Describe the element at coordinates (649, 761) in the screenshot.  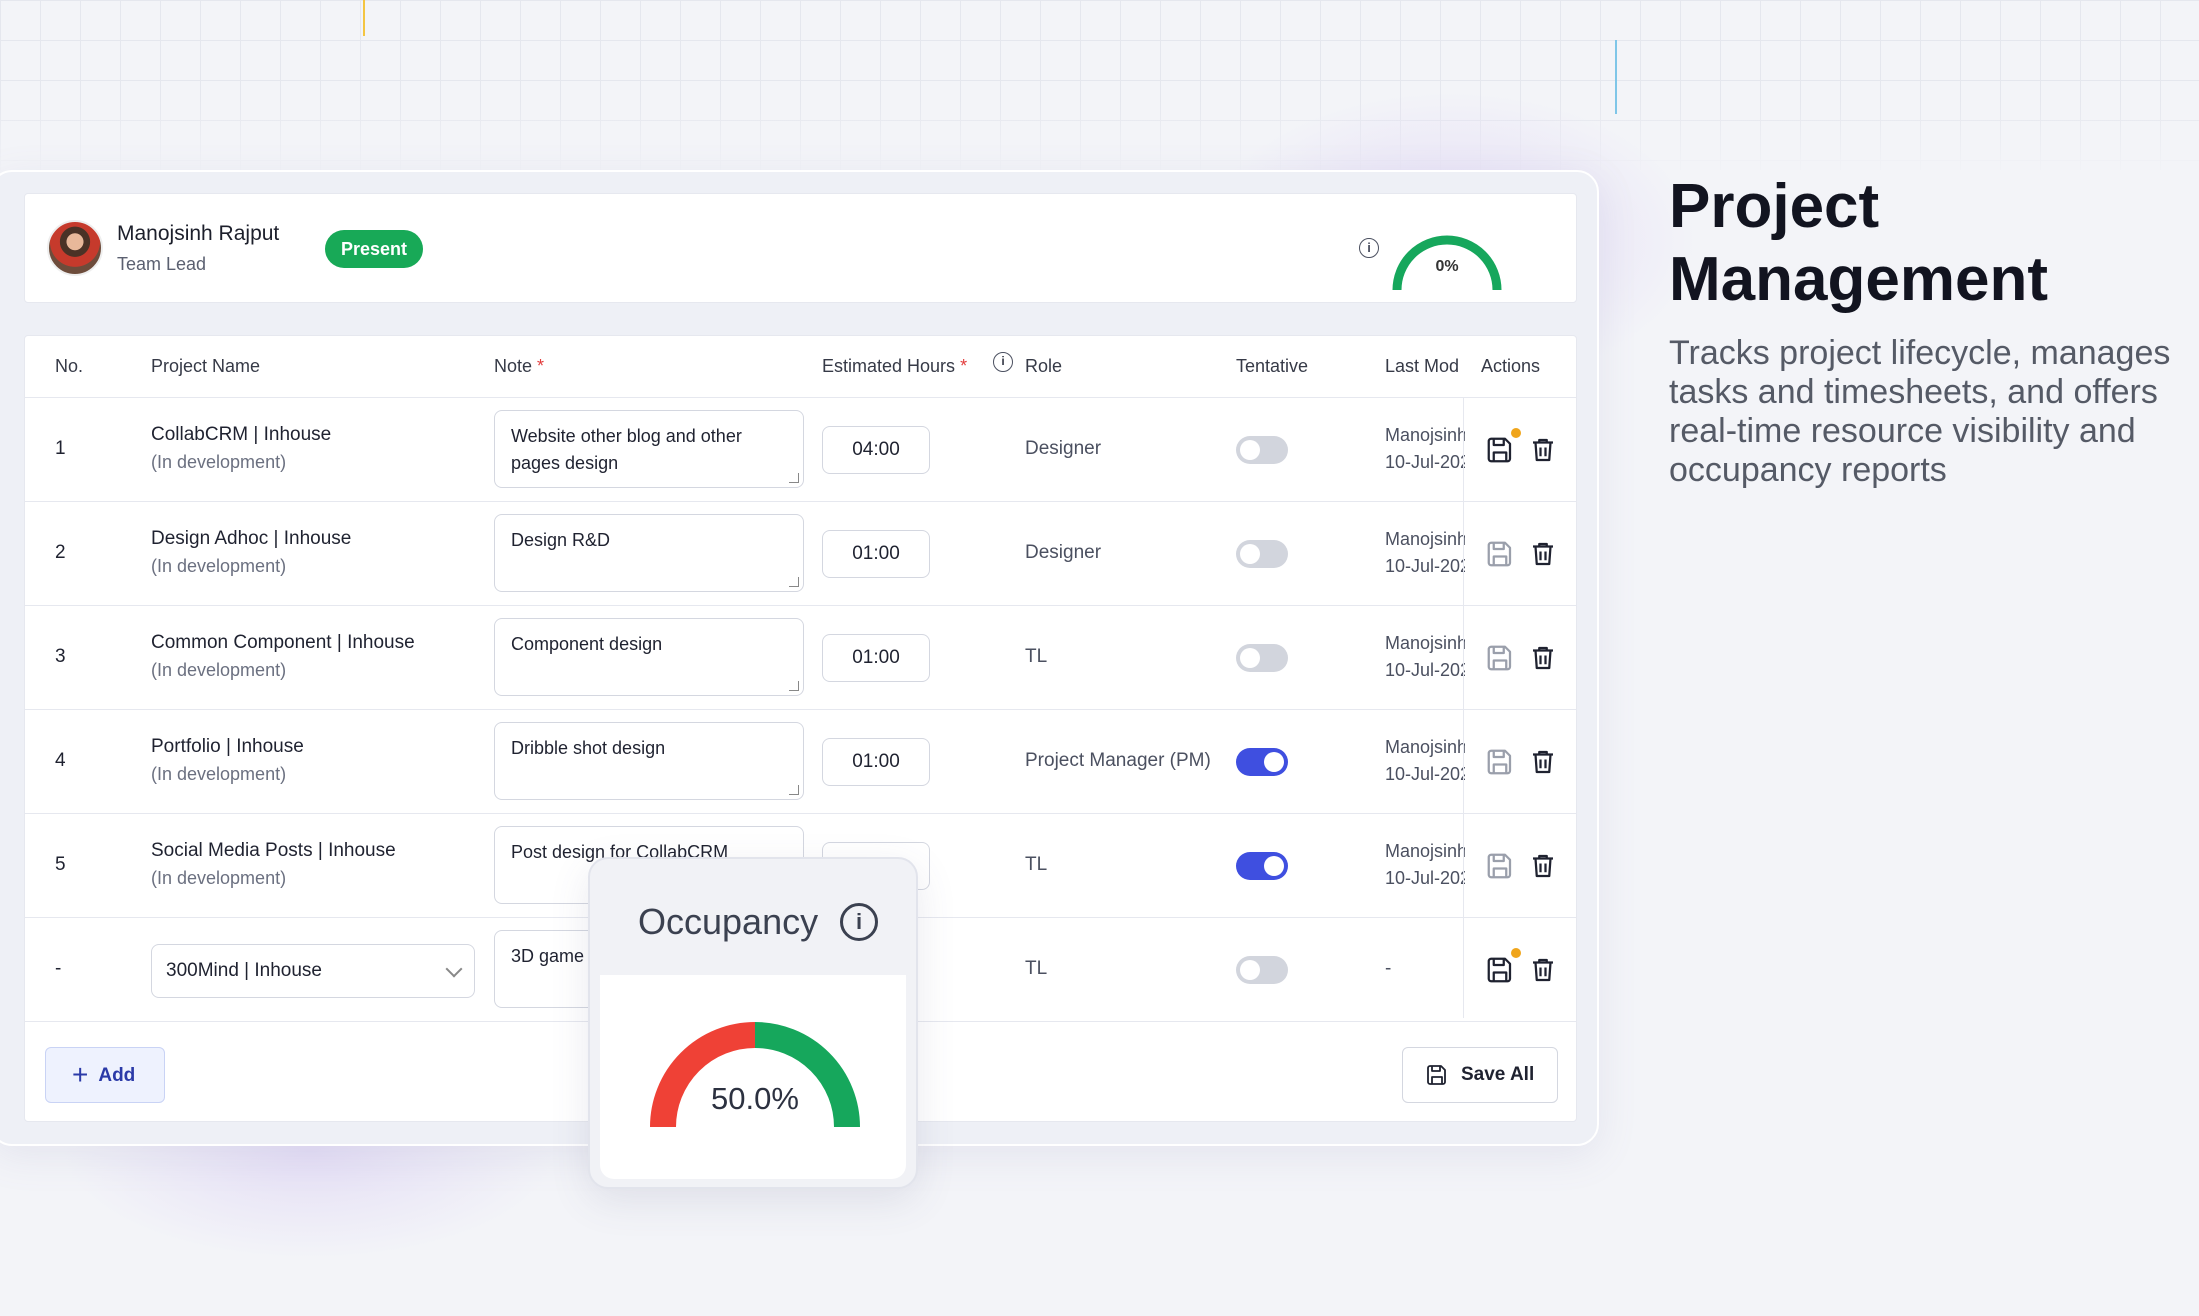
I see `note-textarea: Dribble shot design` at that location.